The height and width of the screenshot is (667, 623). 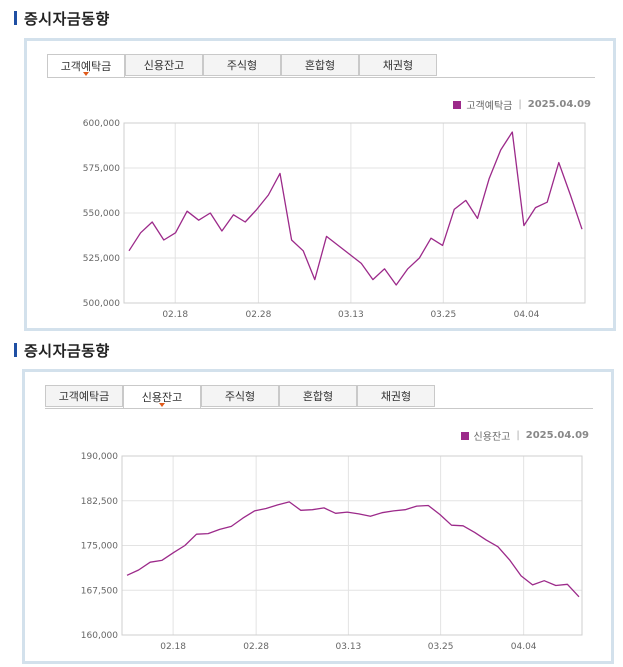 I want to click on y-tick-label: 190,000, so click(x=99, y=457).